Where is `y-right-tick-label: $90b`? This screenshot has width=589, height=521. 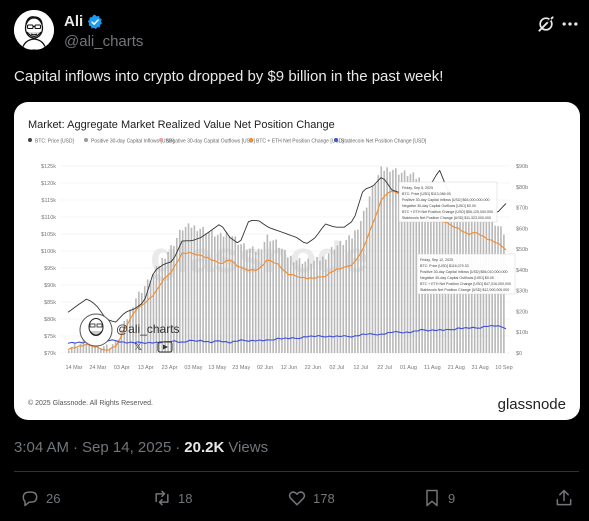 y-right-tick-label: $90b is located at coordinates (522, 167).